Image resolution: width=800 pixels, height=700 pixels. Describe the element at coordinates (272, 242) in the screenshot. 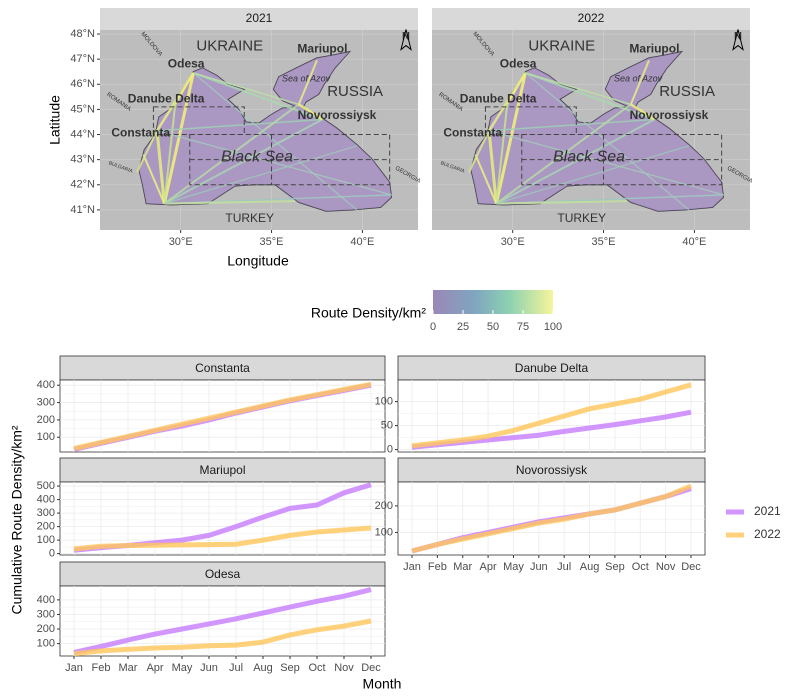

I see `x-tick-label: 35°E` at that location.